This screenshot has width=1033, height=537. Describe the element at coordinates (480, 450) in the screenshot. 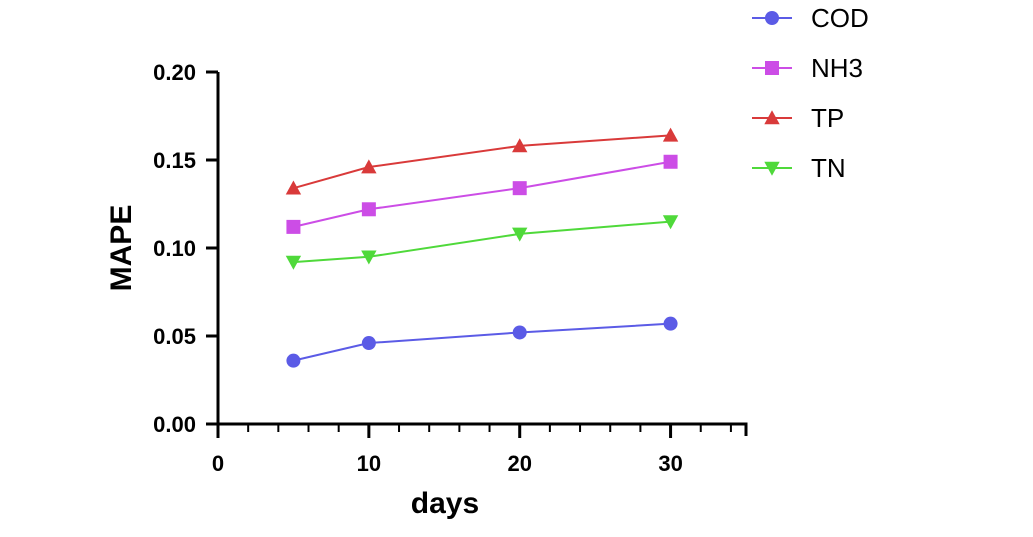

I see `x-ticks: 0 10 20 30` at that location.